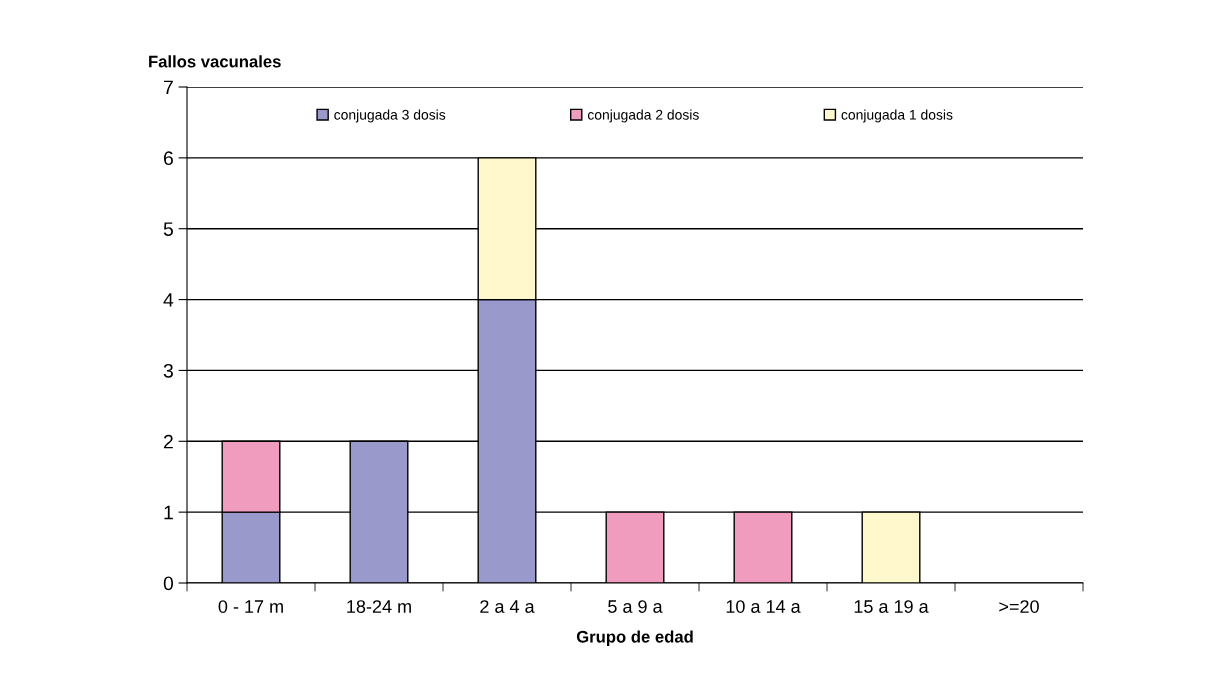 The height and width of the screenshot is (697, 1207). I want to click on y-tick-label: 7, so click(168, 87).